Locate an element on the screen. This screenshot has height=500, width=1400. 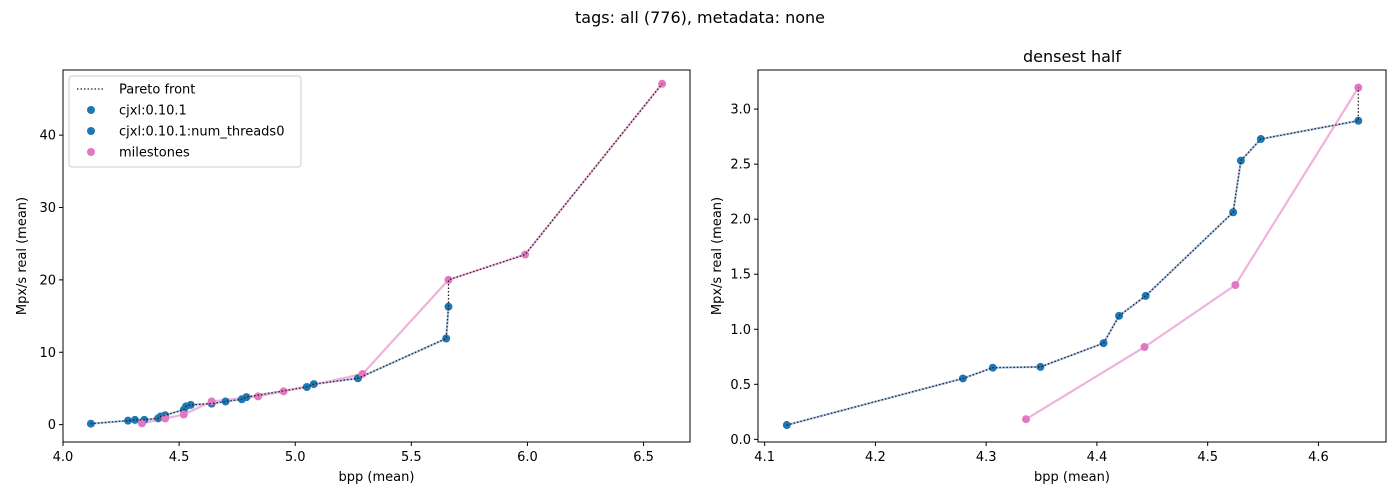
chart-title: densest half is located at coordinates (1072, 56).